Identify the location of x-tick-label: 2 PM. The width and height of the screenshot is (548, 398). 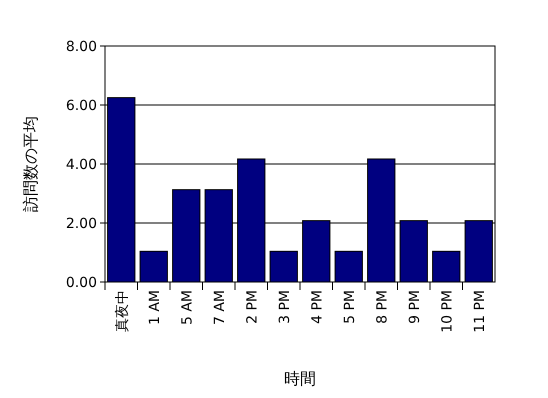
(252, 307).